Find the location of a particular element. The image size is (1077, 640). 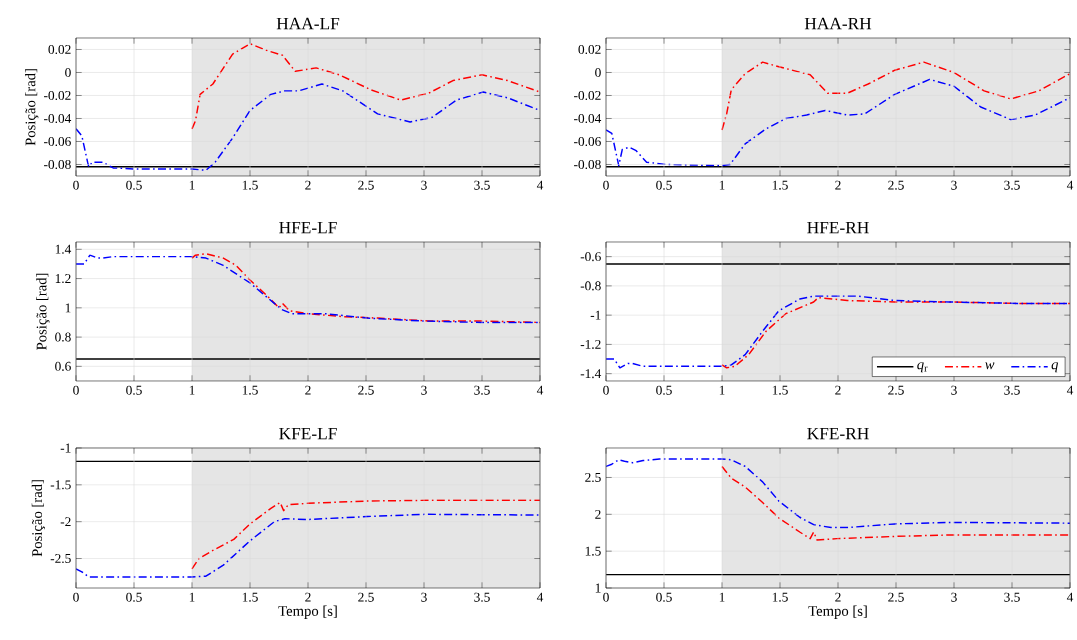

chart-title: KFE-RH is located at coordinates (838, 433).